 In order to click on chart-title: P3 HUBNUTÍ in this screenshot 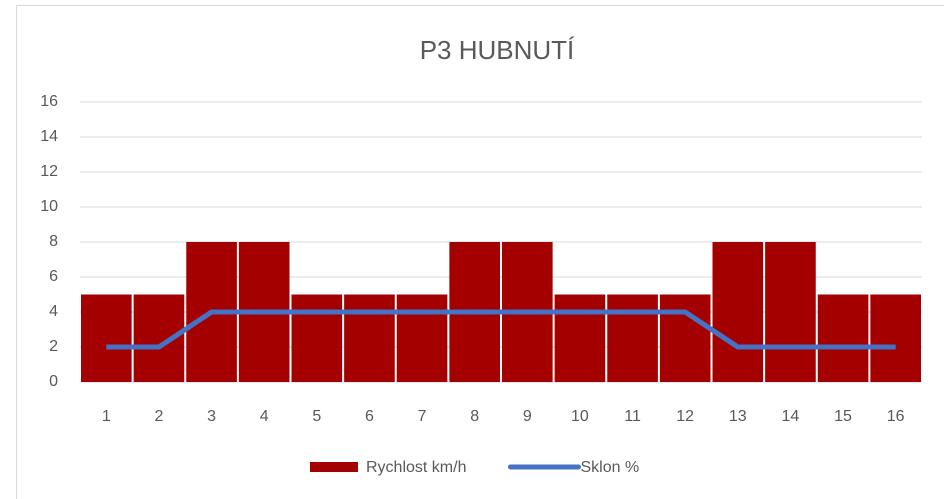, I will do `click(497, 50)`.